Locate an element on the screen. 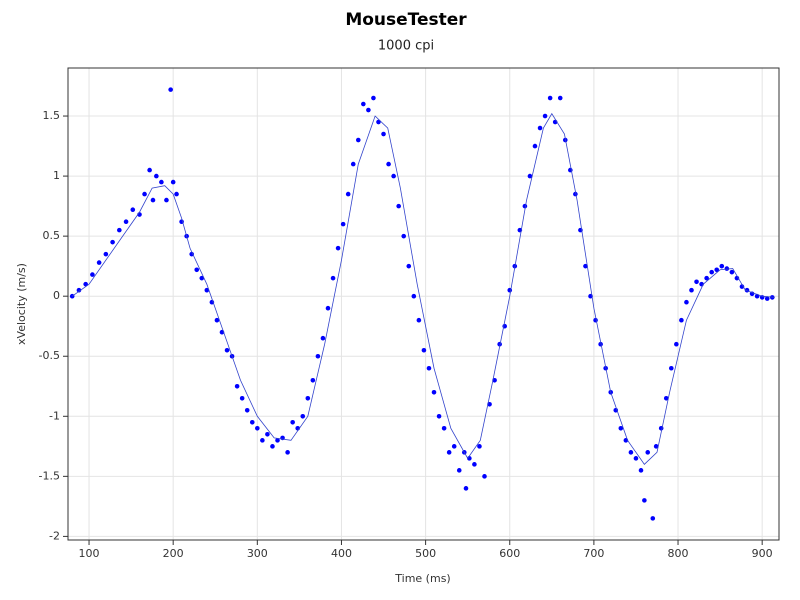  x-tick-label: 900 is located at coordinates (762, 553).